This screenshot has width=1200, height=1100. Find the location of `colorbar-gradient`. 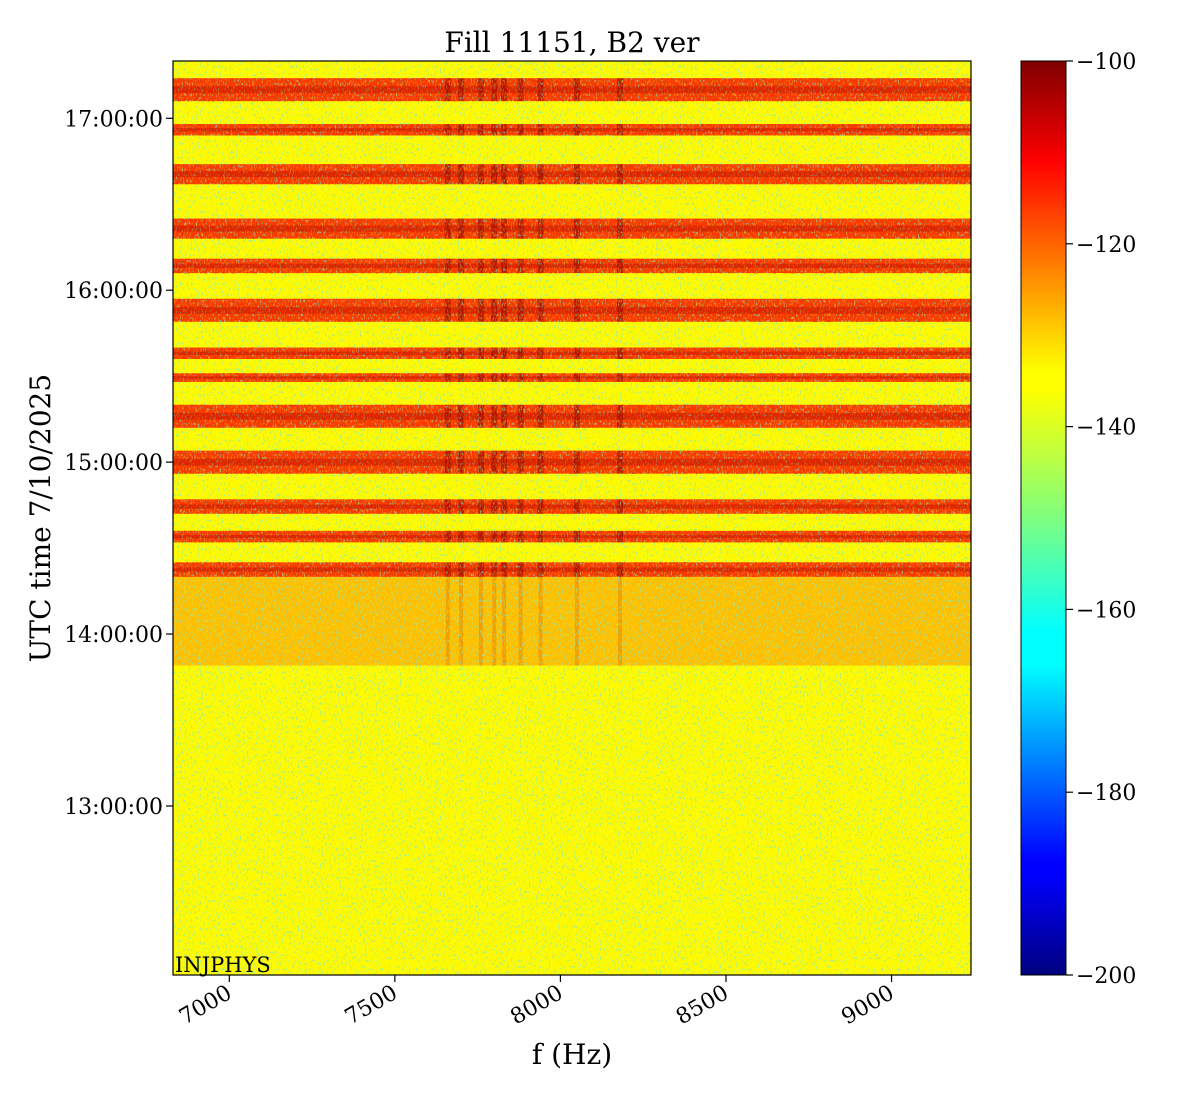

colorbar-gradient is located at coordinates (1043, 518).